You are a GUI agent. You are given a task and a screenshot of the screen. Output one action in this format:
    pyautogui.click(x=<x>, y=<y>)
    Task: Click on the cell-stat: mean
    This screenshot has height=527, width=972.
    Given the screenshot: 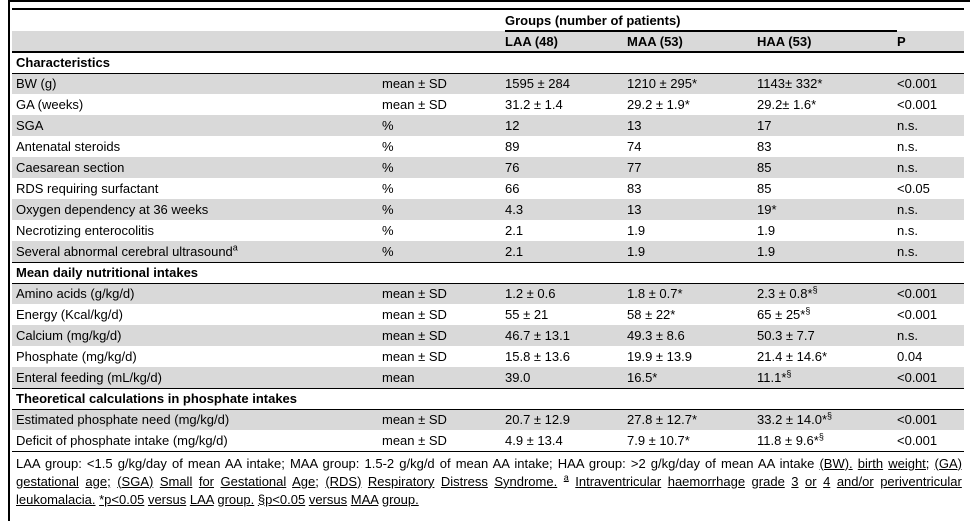 What is the action you would take?
    pyautogui.click(x=443, y=377)
    